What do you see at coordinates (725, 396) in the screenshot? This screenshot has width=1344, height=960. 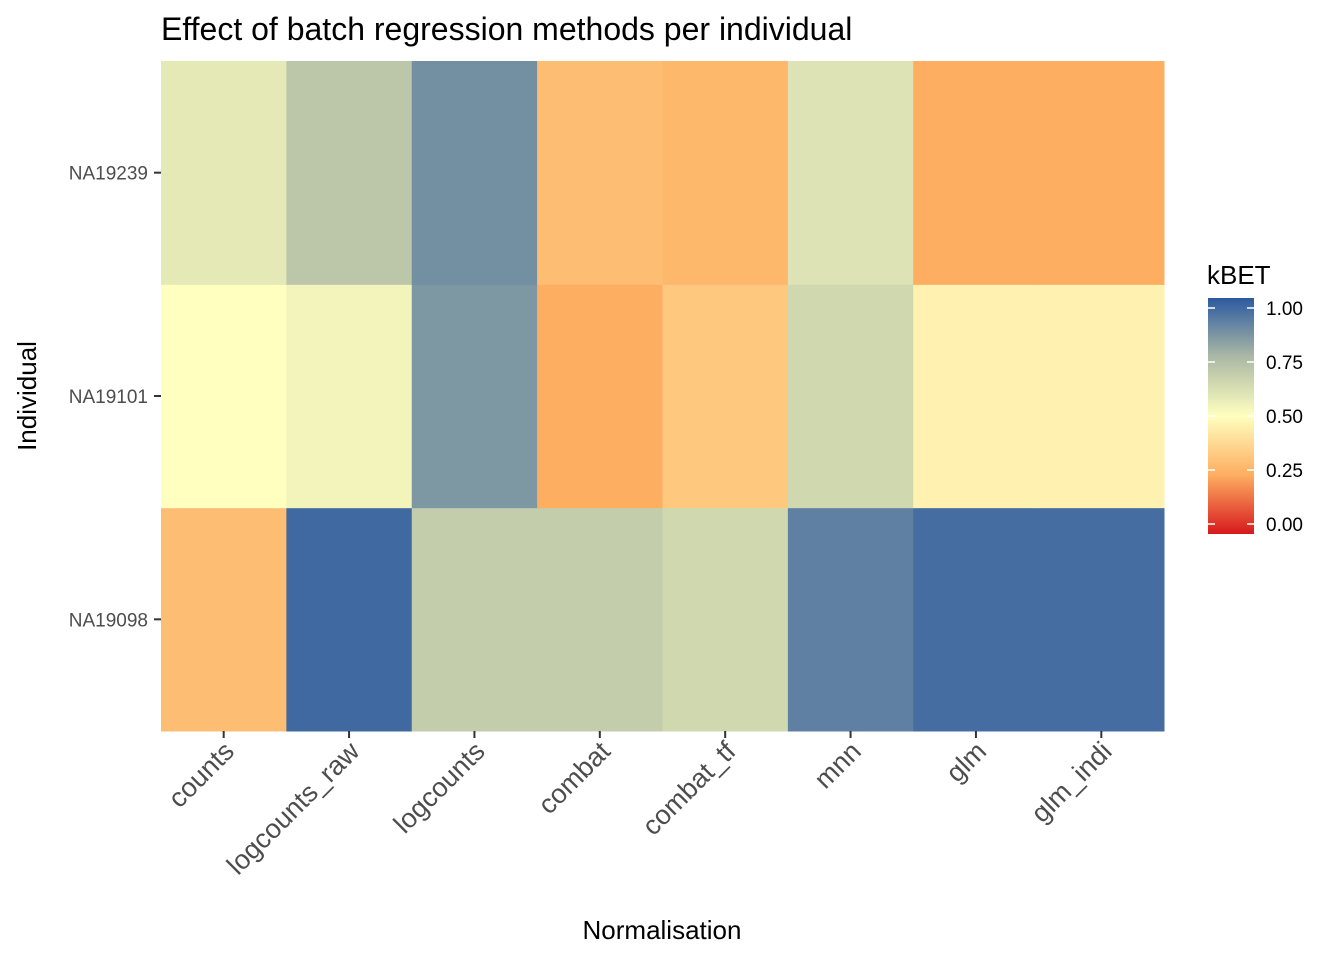 I see `heatmap-cell-NA19101-combat_tf` at bounding box center [725, 396].